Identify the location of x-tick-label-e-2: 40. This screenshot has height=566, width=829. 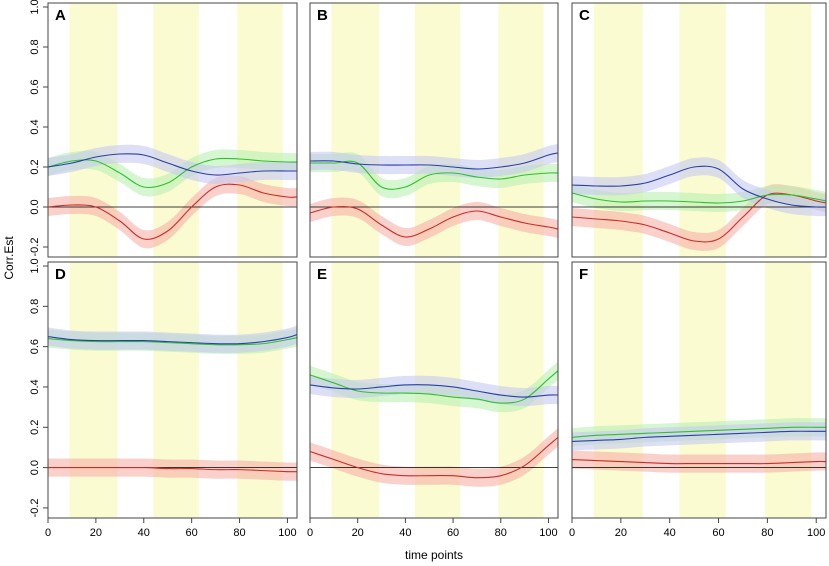
(405, 533).